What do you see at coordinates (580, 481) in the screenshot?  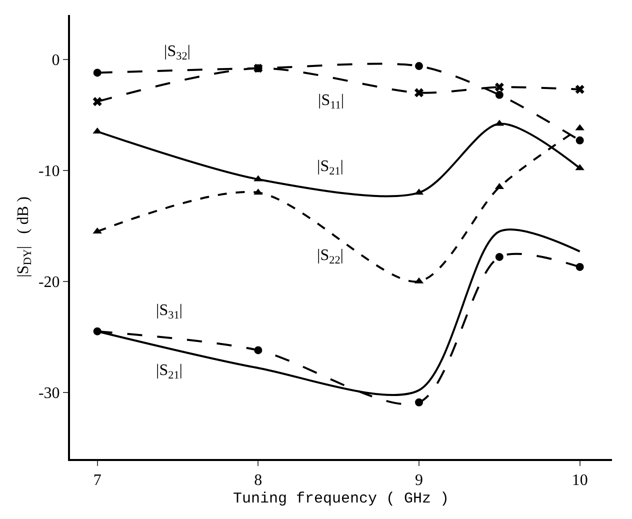 I see `x-tick-label: 10` at bounding box center [580, 481].